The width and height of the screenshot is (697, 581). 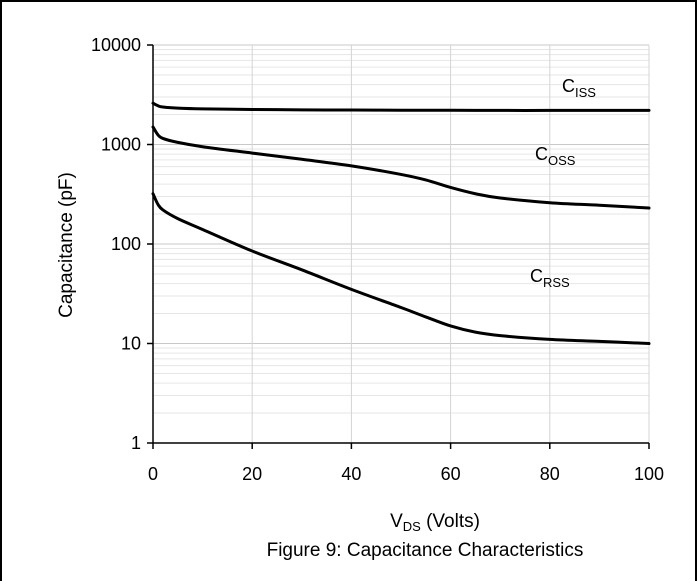 What do you see at coordinates (153, 474) in the screenshot?
I see `x-tick-label: 0` at bounding box center [153, 474].